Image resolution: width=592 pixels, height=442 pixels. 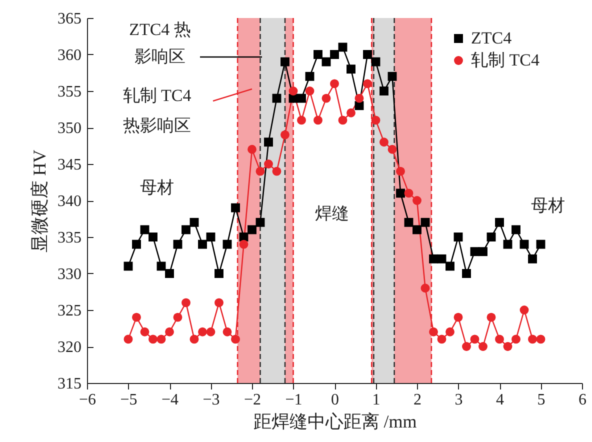 I want to click on y-tick-label: 360, so click(x=70, y=55).